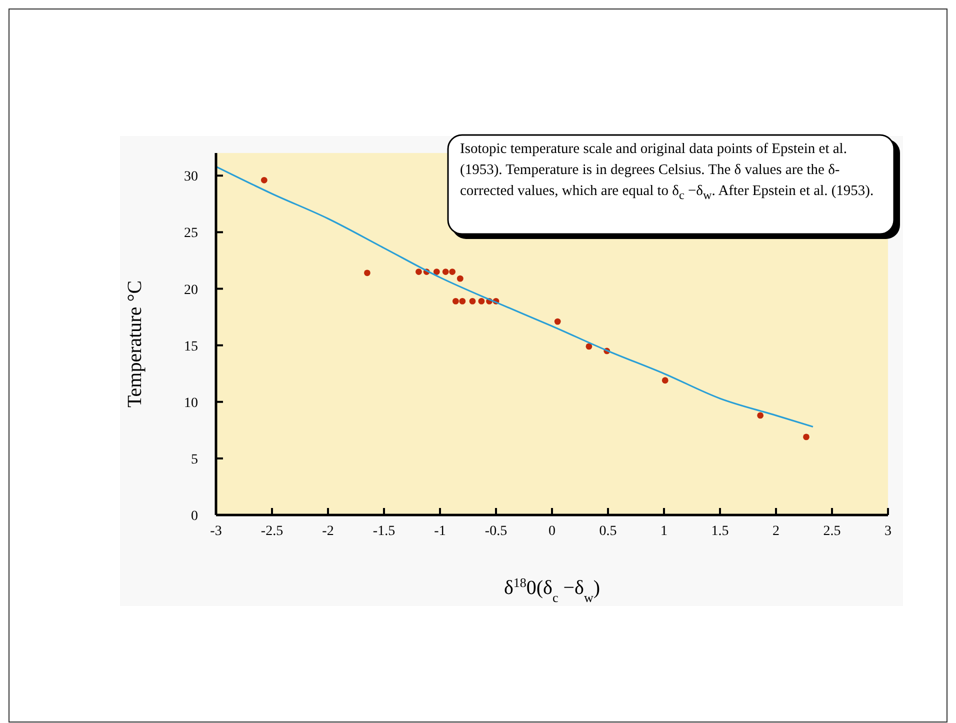  What do you see at coordinates (216, 531) in the screenshot?
I see `x-tick-label: -3` at bounding box center [216, 531].